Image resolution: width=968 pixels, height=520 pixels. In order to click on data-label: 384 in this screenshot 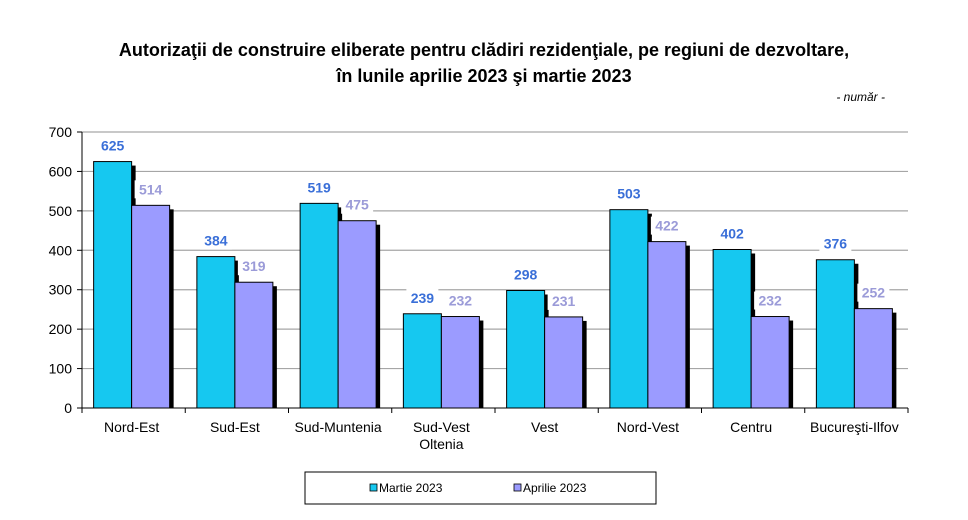, I will do `click(216, 241)`.